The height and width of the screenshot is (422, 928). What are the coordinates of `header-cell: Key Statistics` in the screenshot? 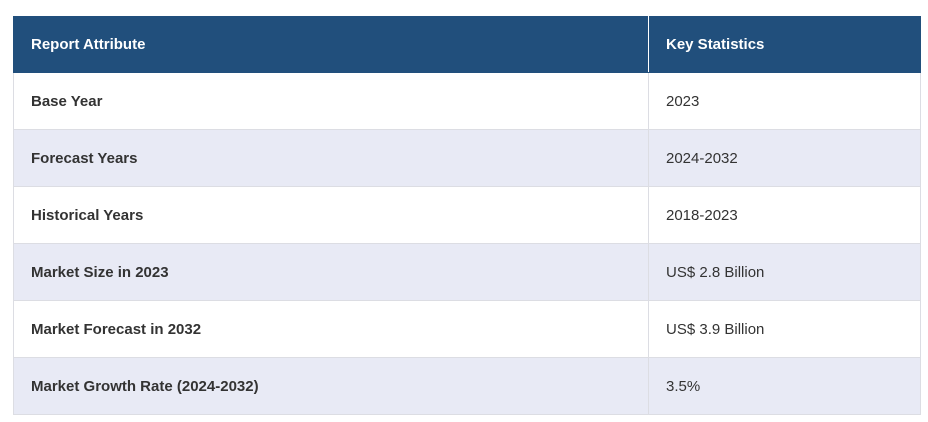 It's located at (784, 44).